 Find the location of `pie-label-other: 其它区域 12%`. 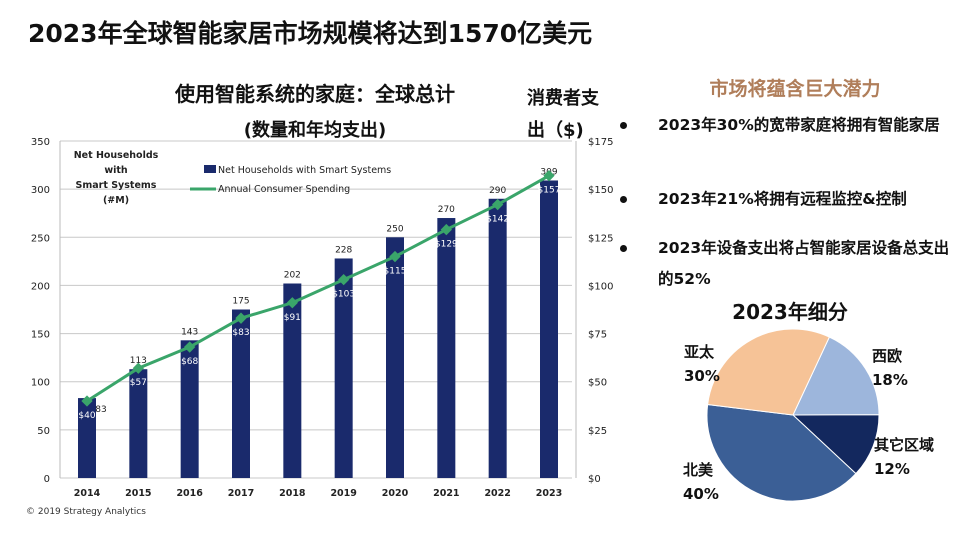

pie-label-other: 其它区域 12% is located at coordinates (904, 457).